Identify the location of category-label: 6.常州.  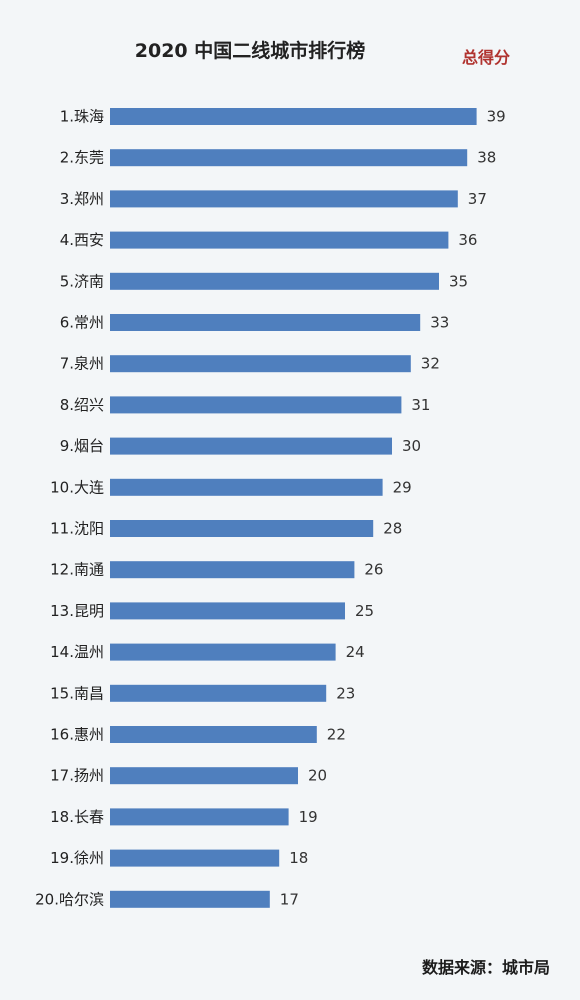
(82, 323).